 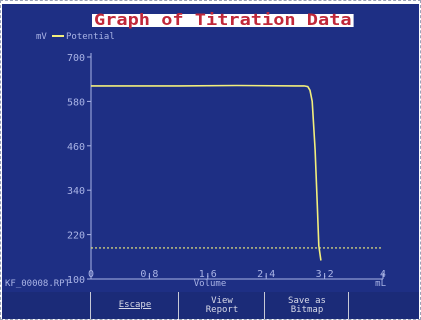 I want to click on y-tick-label: 580, so click(x=76, y=102).